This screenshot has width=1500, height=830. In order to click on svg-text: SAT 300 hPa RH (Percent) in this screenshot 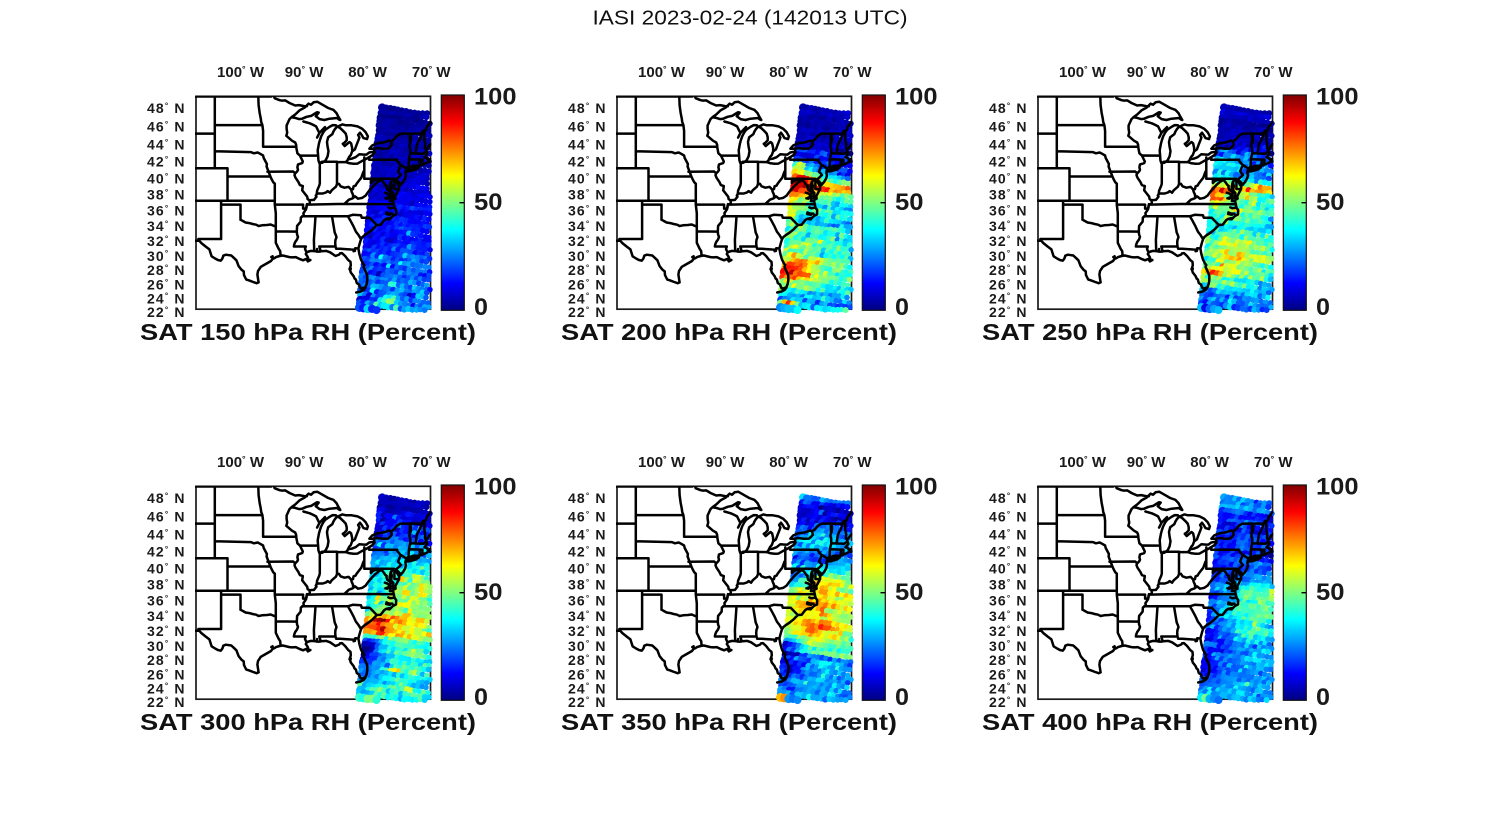, I will do `click(308, 722)`.